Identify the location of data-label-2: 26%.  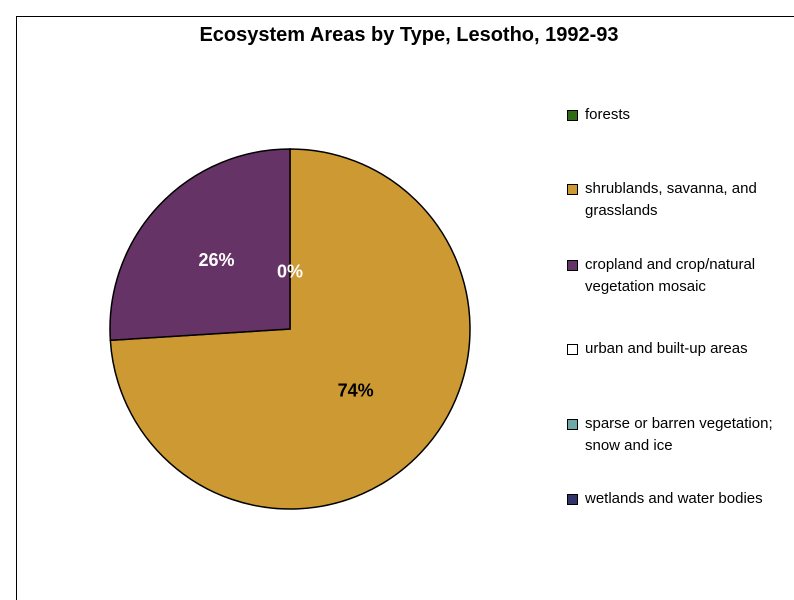
(217, 260).